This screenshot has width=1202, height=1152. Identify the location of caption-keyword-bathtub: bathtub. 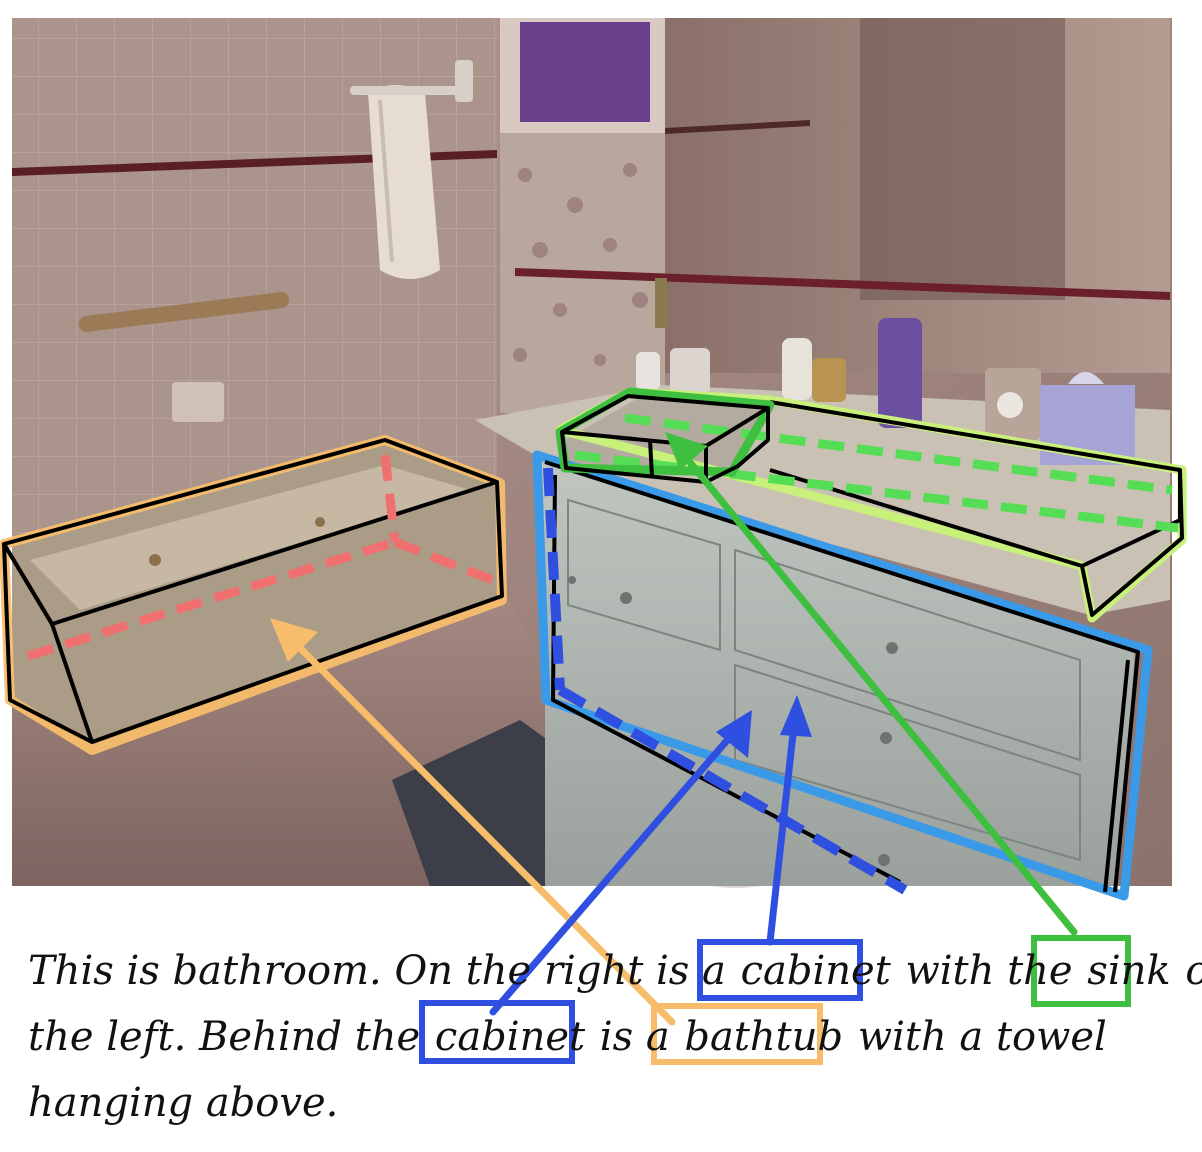
(764, 1037).